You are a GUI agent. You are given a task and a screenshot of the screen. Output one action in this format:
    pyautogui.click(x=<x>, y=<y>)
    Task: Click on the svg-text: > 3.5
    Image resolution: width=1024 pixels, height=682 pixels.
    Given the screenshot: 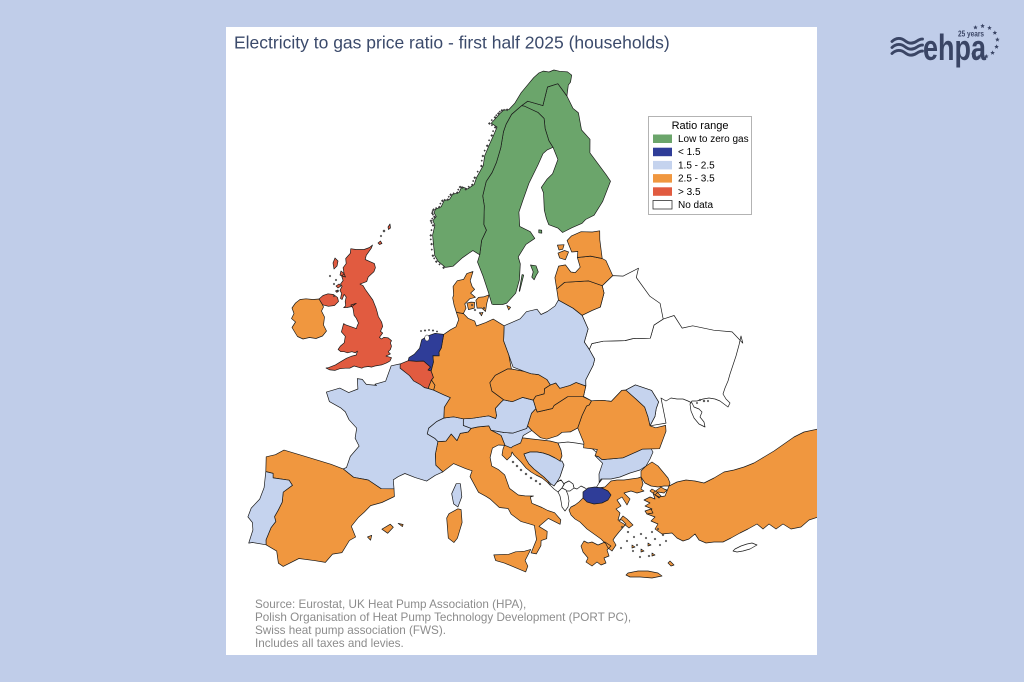 What is the action you would take?
    pyautogui.click(x=689, y=192)
    